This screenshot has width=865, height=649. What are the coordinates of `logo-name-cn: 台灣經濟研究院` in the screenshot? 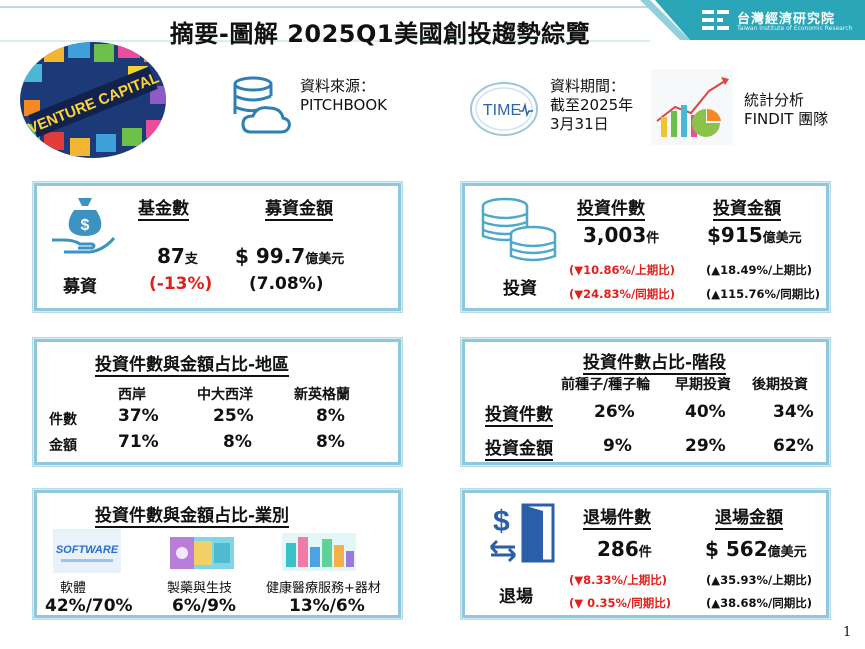 It's located at (786, 19).